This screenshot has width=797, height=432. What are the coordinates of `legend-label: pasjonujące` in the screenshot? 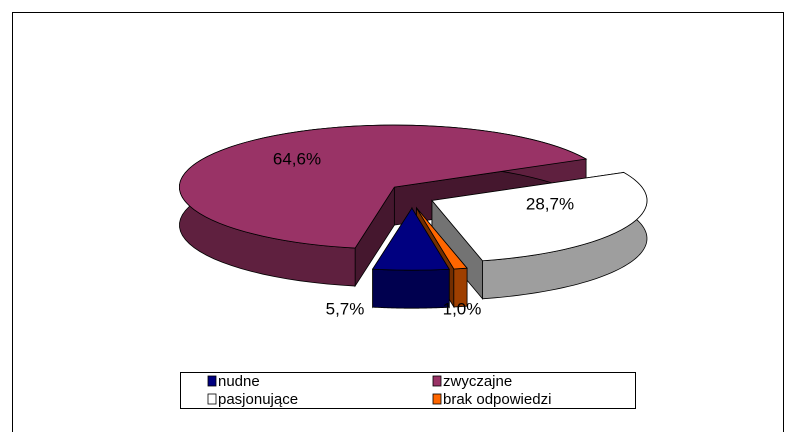 It's located at (258, 399).